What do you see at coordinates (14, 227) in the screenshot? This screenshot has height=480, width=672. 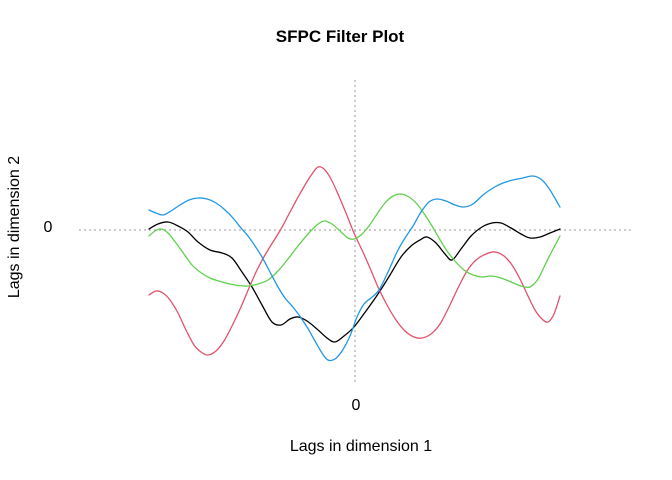 I see `y-axis-title: Lags in dimension 2` at bounding box center [14, 227].